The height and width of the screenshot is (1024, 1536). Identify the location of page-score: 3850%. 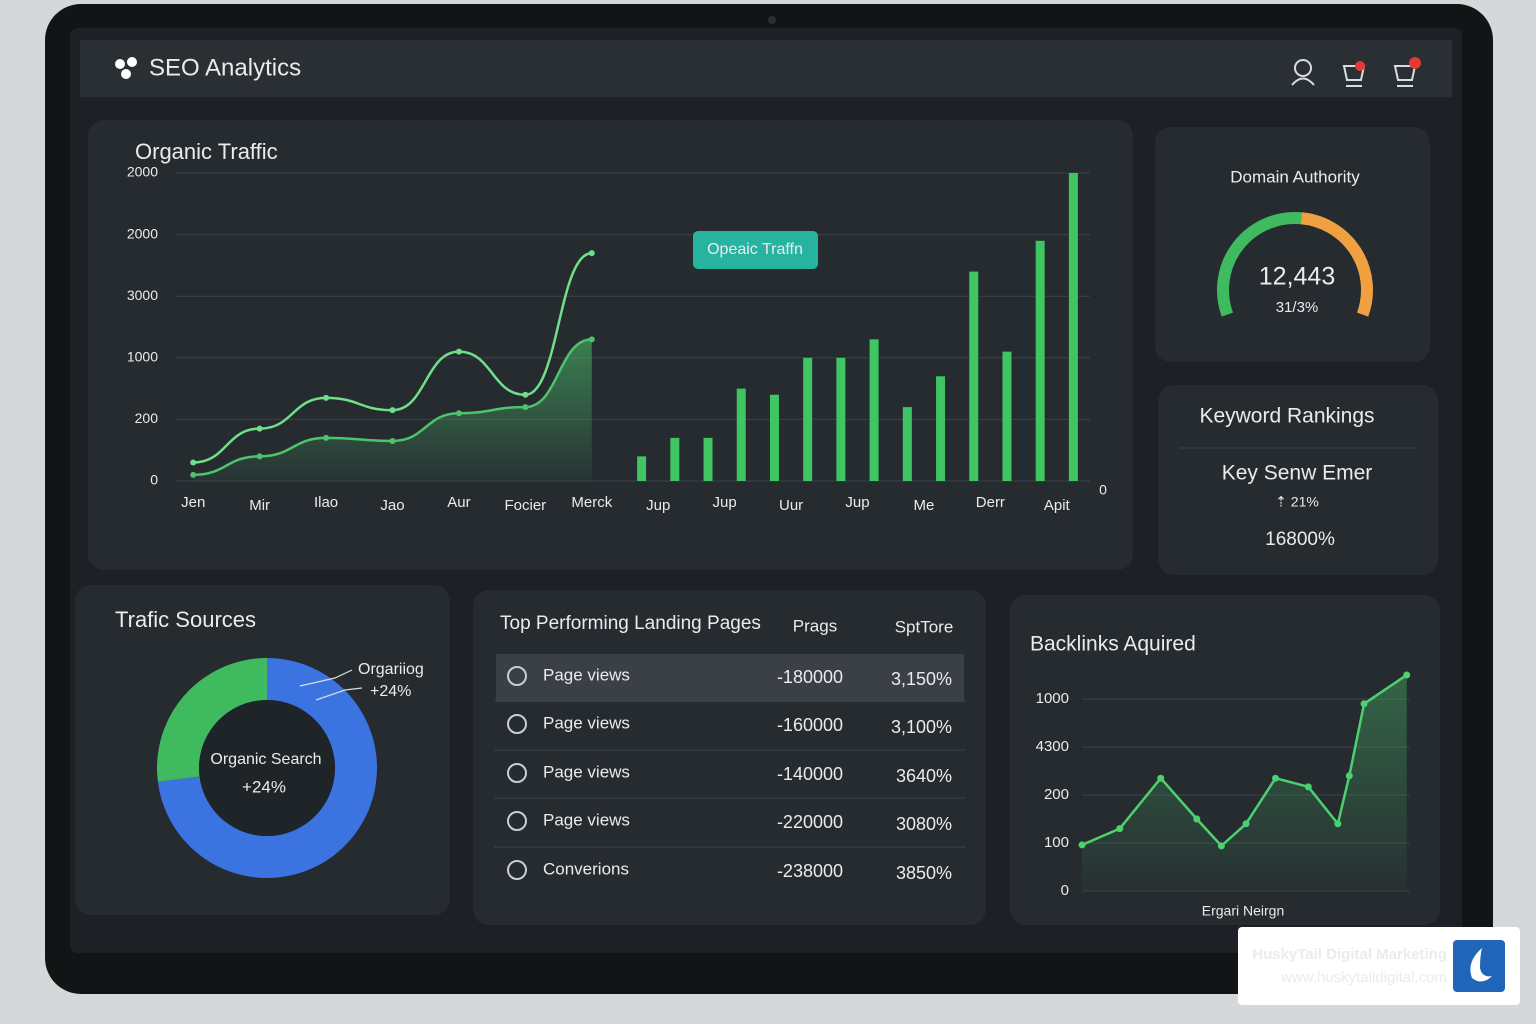
(924, 873).